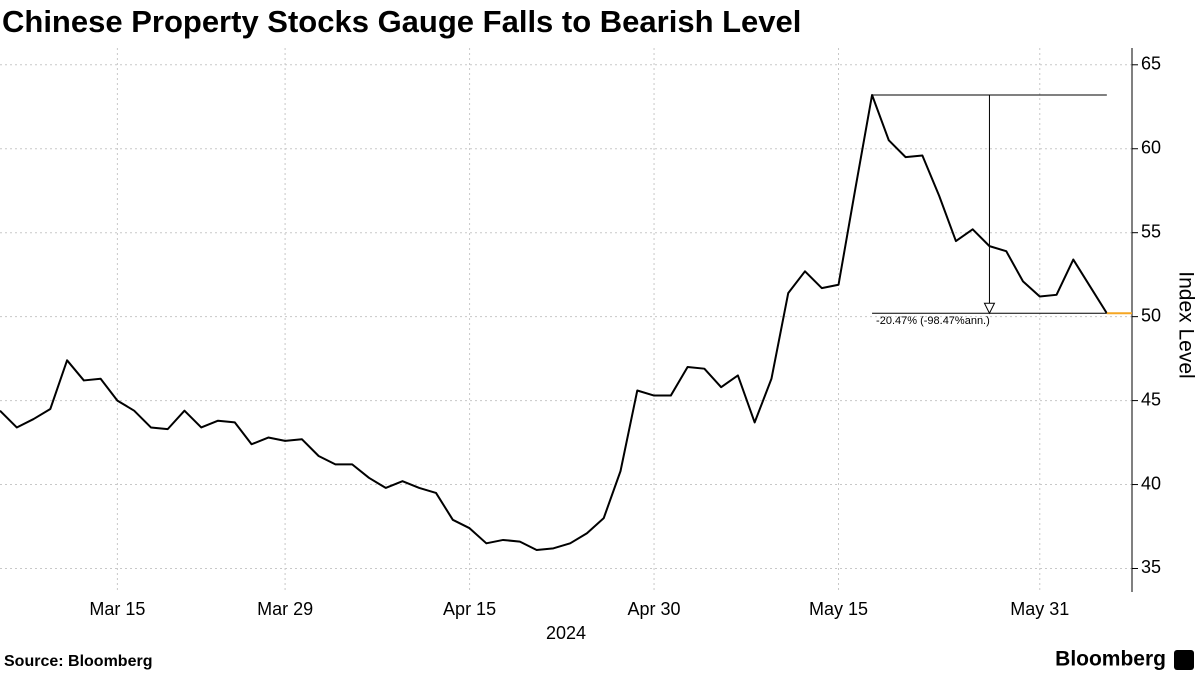 The height and width of the screenshot is (675, 1200). Describe the element at coordinates (1151, 399) in the screenshot. I see `y-tick-label: 45` at that location.